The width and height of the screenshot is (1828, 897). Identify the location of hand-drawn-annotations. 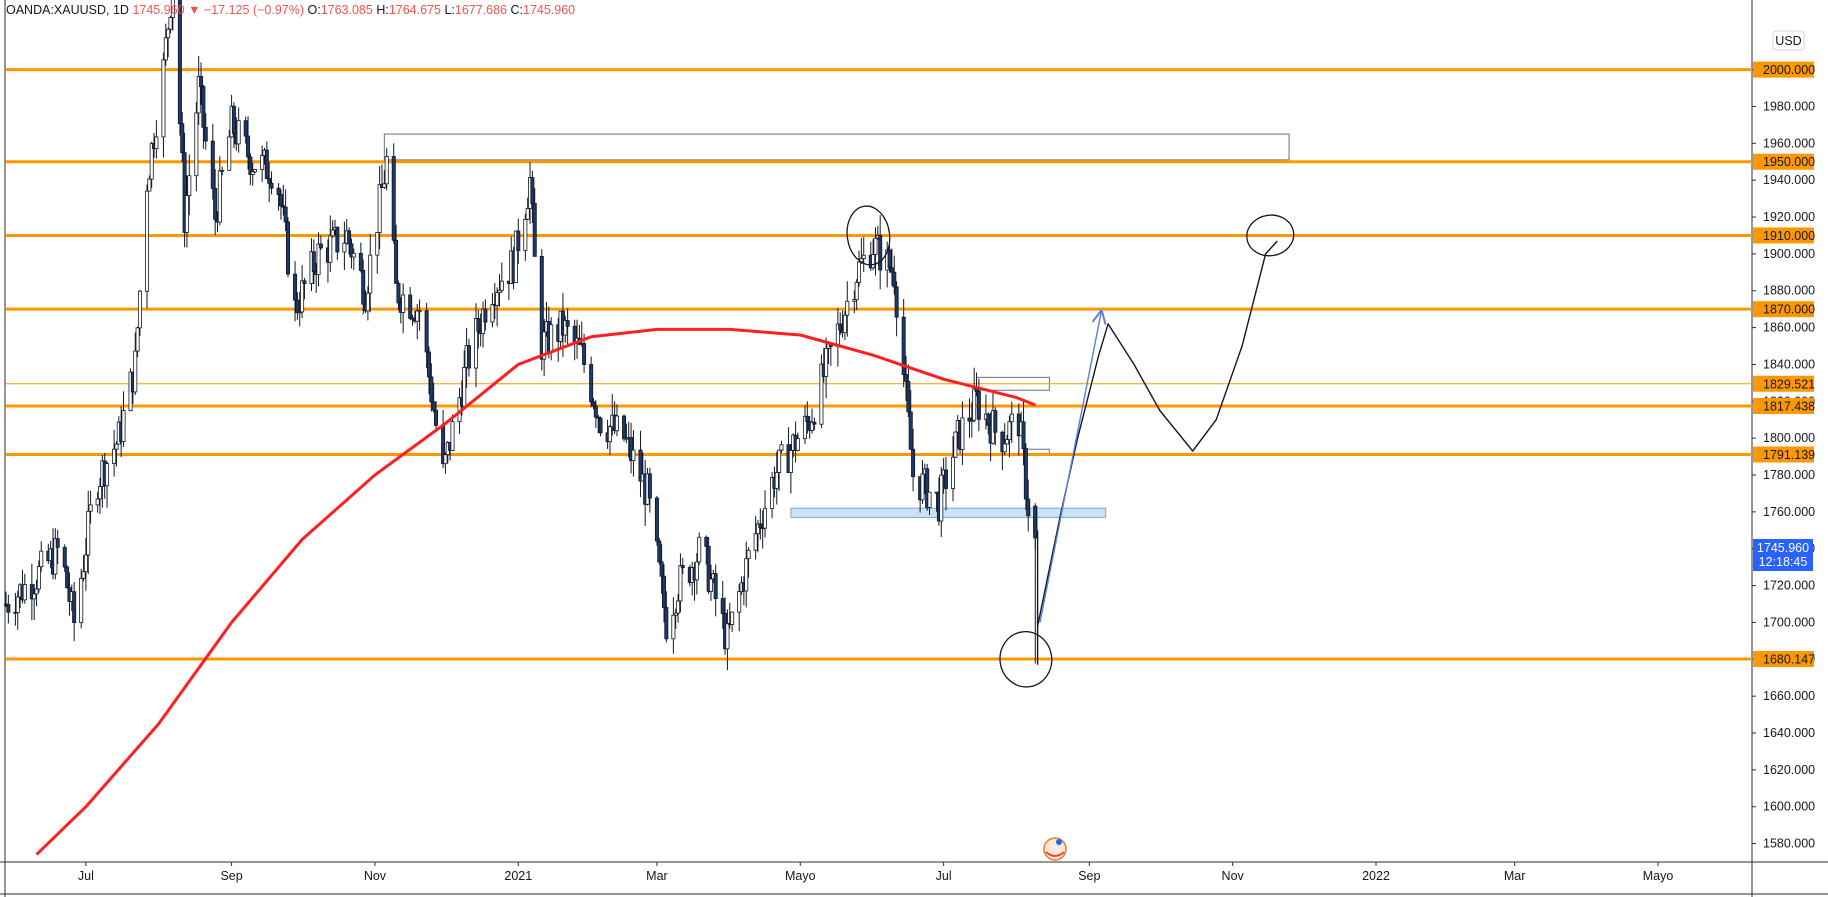
(1069, 446).